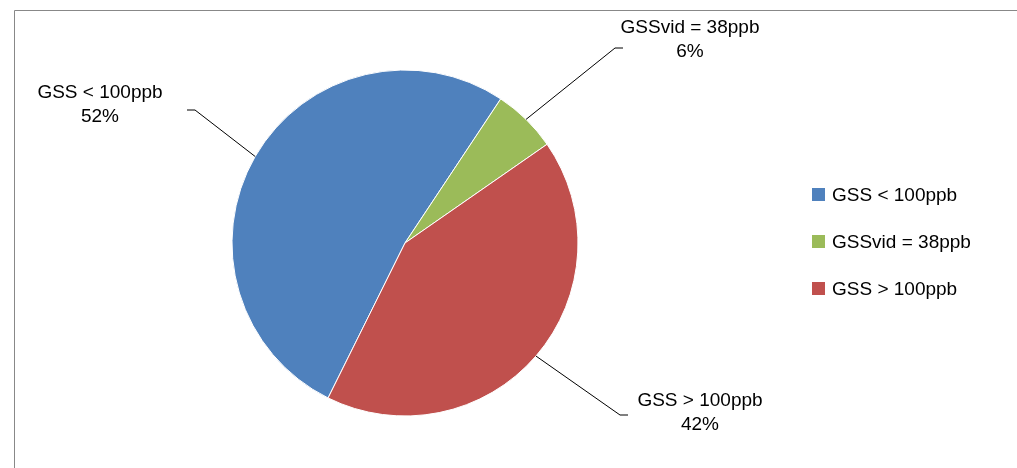  What do you see at coordinates (690, 50) in the screenshot?
I see `data-label: 6%` at bounding box center [690, 50].